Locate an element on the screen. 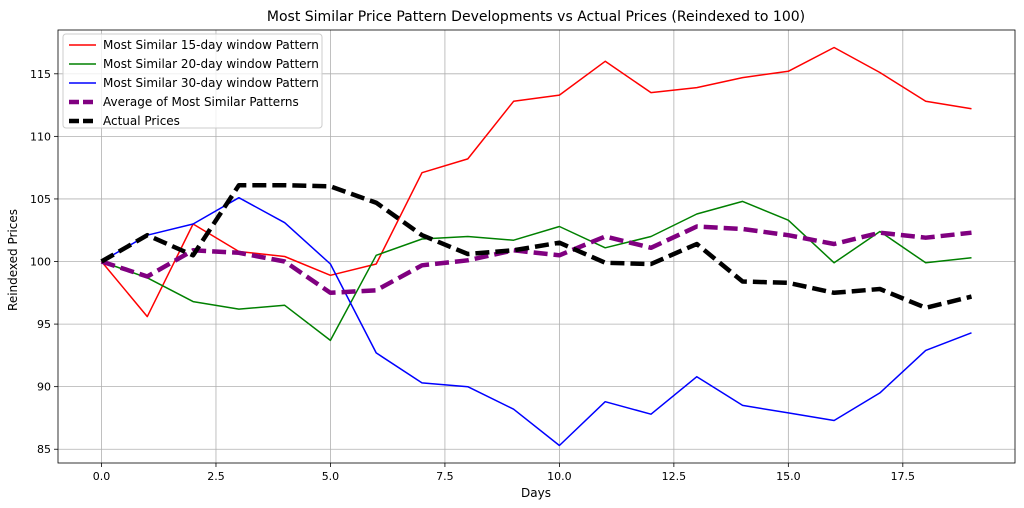  x-axis-title: Days is located at coordinates (536, 493).